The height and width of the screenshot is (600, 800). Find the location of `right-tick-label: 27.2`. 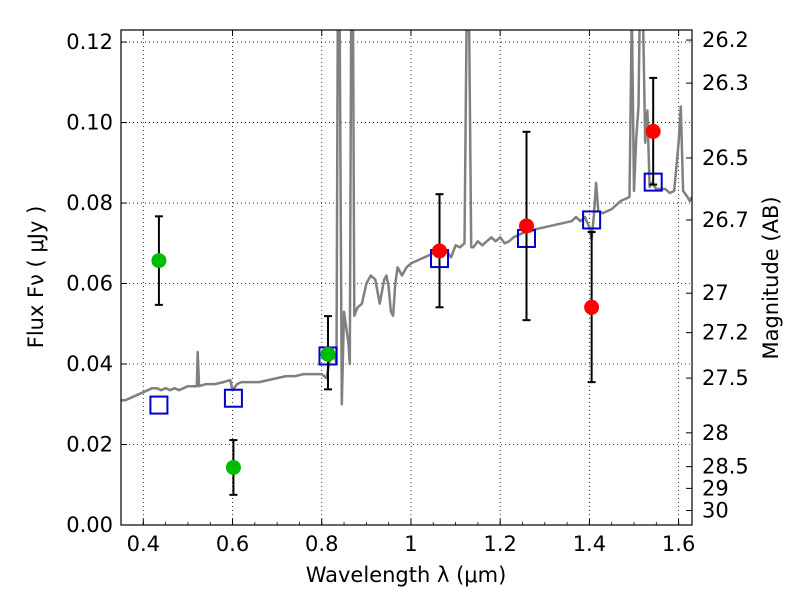

right-tick-label: 27.2 is located at coordinates (725, 333).